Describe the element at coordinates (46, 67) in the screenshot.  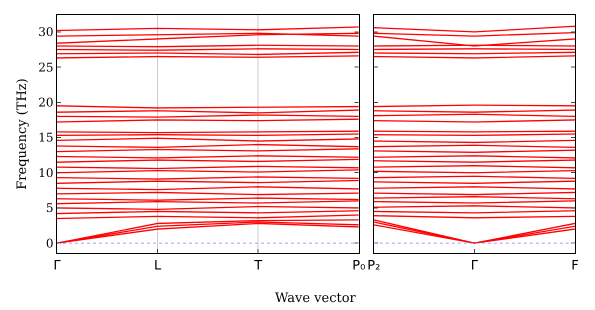
I see `y-tick-label: 25` at that location.